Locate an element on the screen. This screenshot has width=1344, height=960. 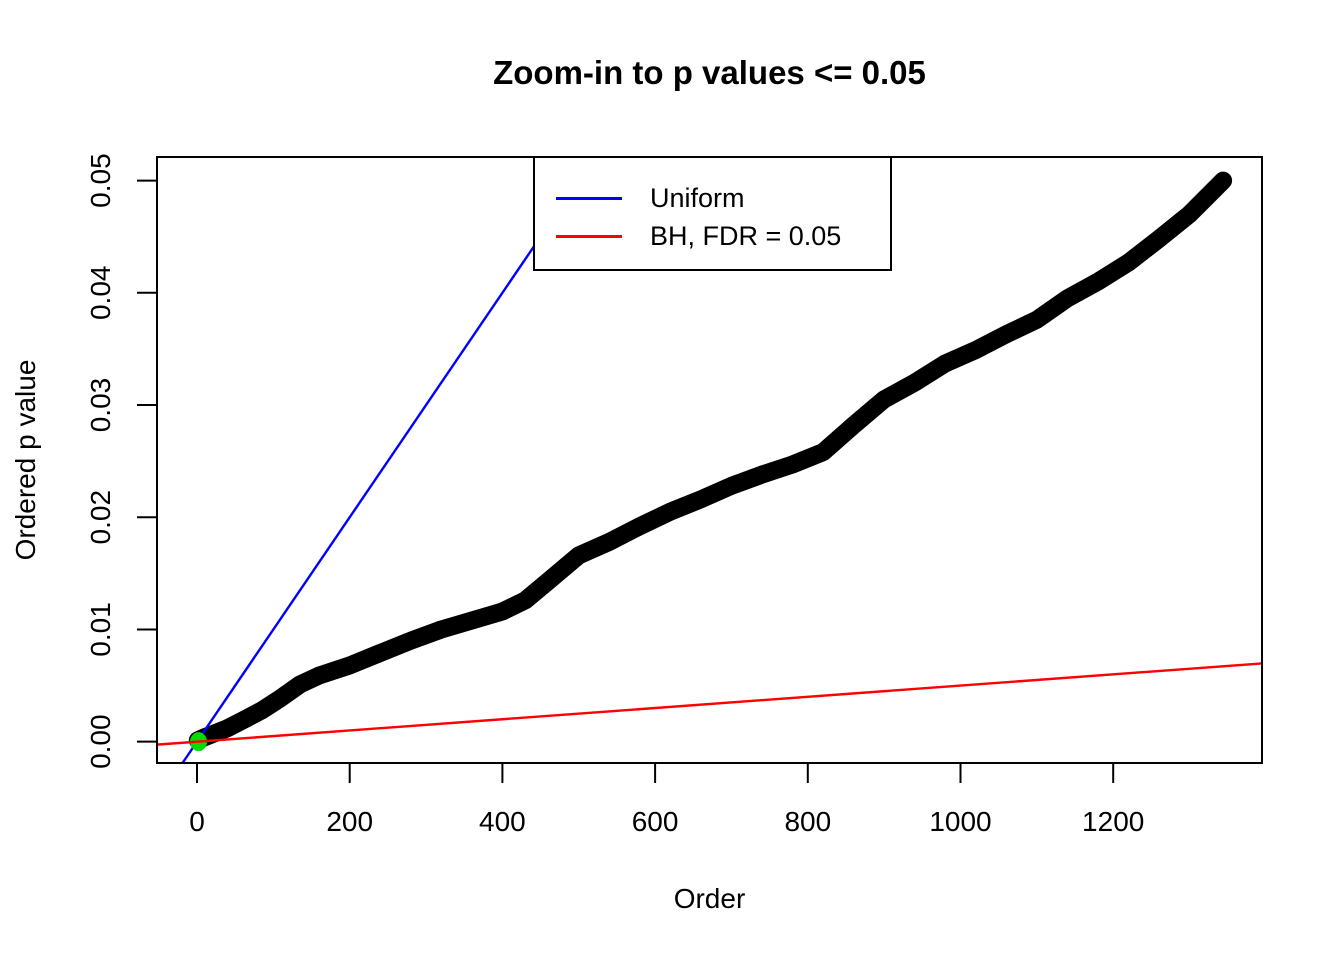
y-tick-label: 0.01 is located at coordinates (100, 629).